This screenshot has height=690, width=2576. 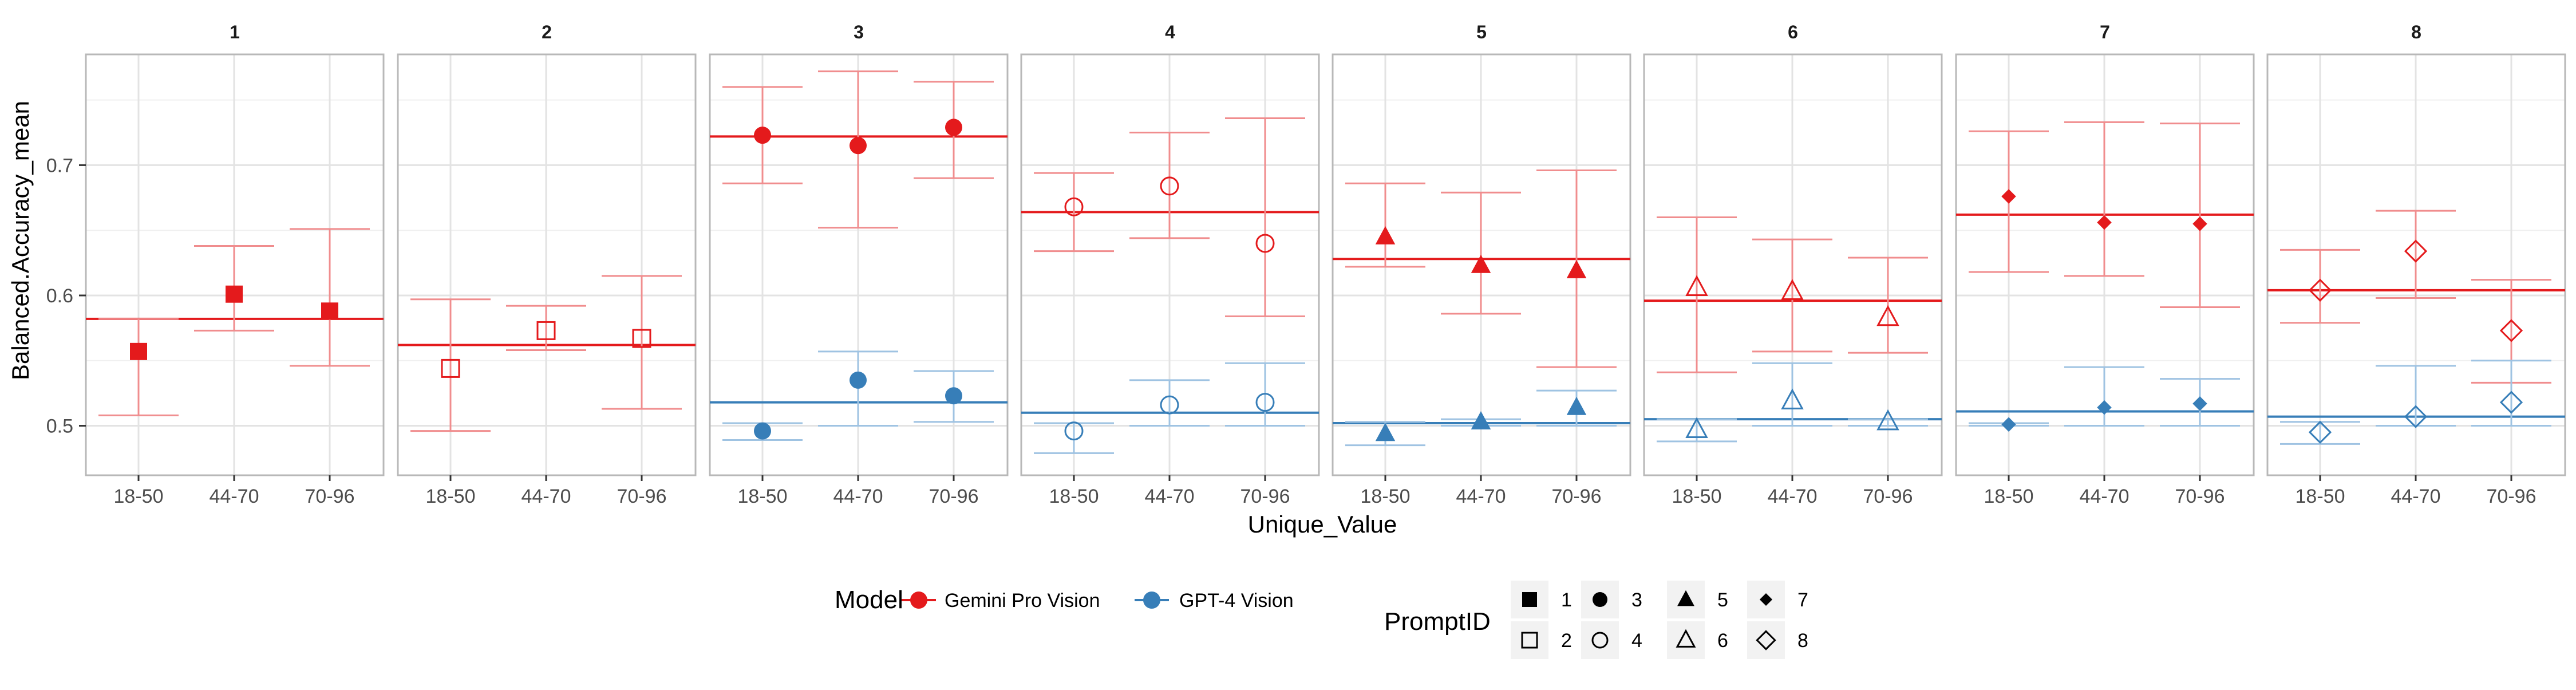 I want to click on y-tick-label: 0.5, so click(x=59, y=426).